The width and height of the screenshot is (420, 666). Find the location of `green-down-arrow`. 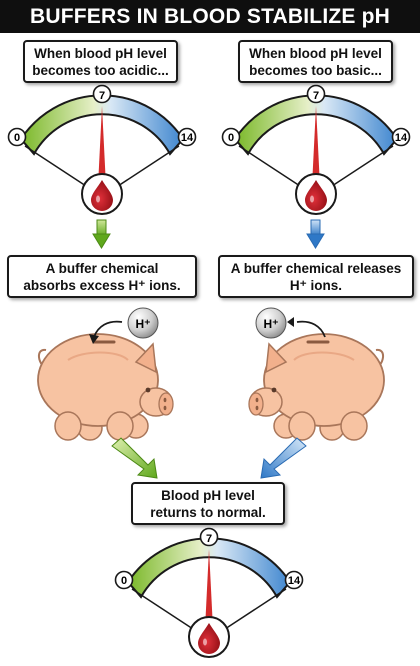

green-down-arrow is located at coordinates (101, 234).